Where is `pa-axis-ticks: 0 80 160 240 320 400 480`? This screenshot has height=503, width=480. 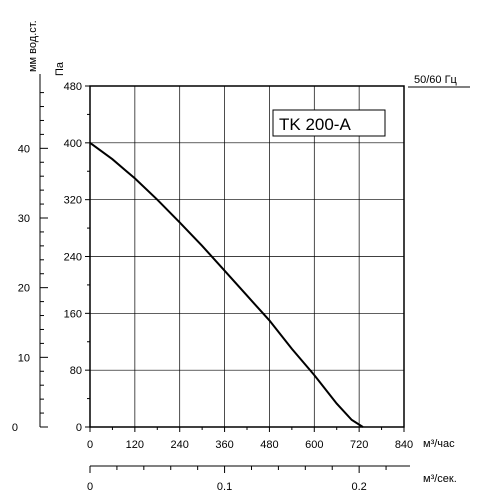 pa-axis-ticks: 0 80 160 240 320 400 480 is located at coordinates (77, 257).